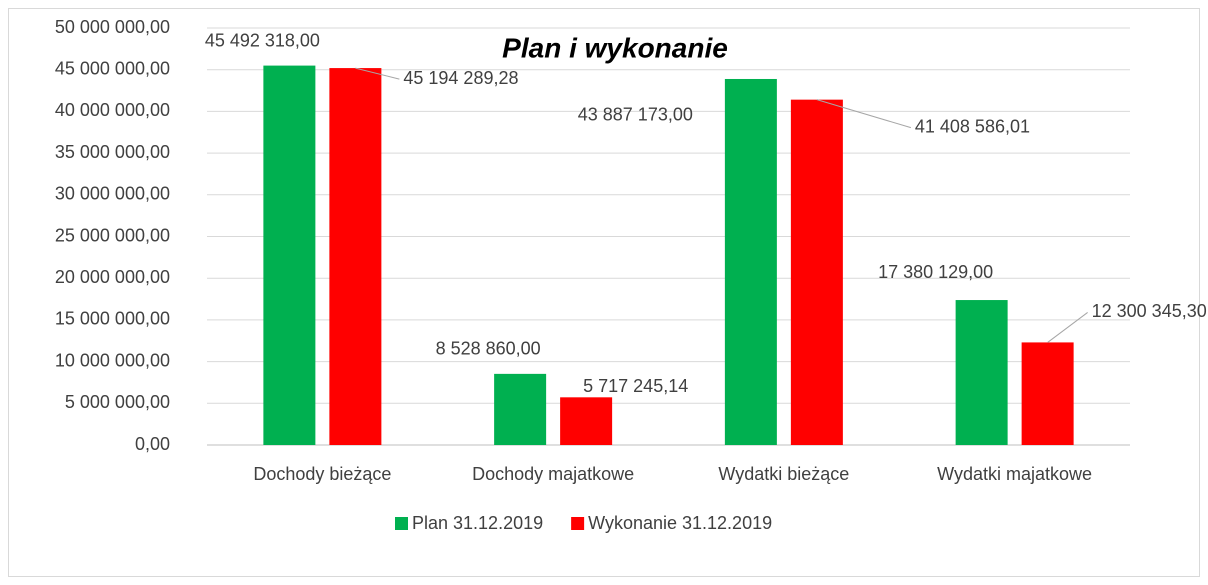  What do you see at coordinates (553, 474) in the screenshot?
I see `x-tick-label: Dochody majatkowe` at bounding box center [553, 474].